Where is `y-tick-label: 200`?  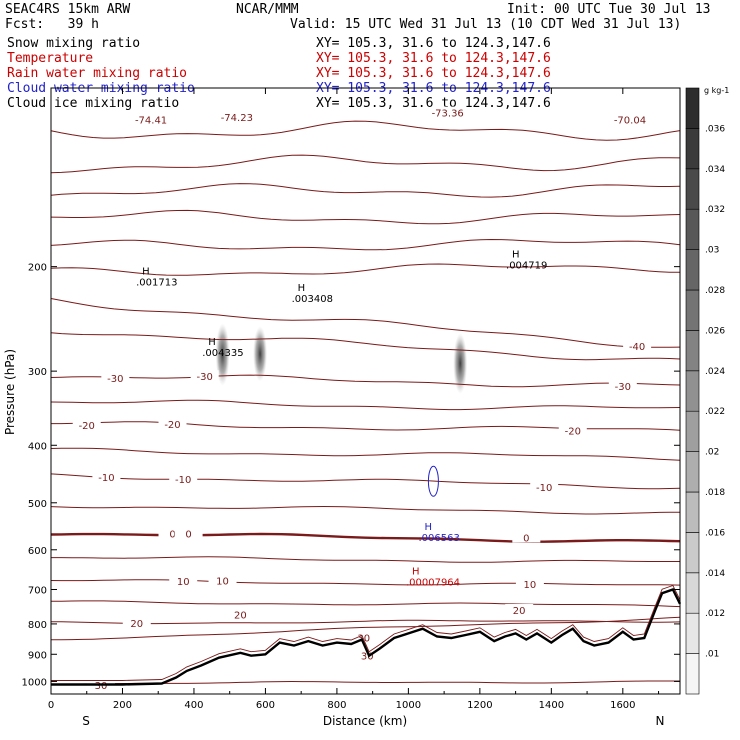 y-tick-label: 200 is located at coordinates (37, 268).